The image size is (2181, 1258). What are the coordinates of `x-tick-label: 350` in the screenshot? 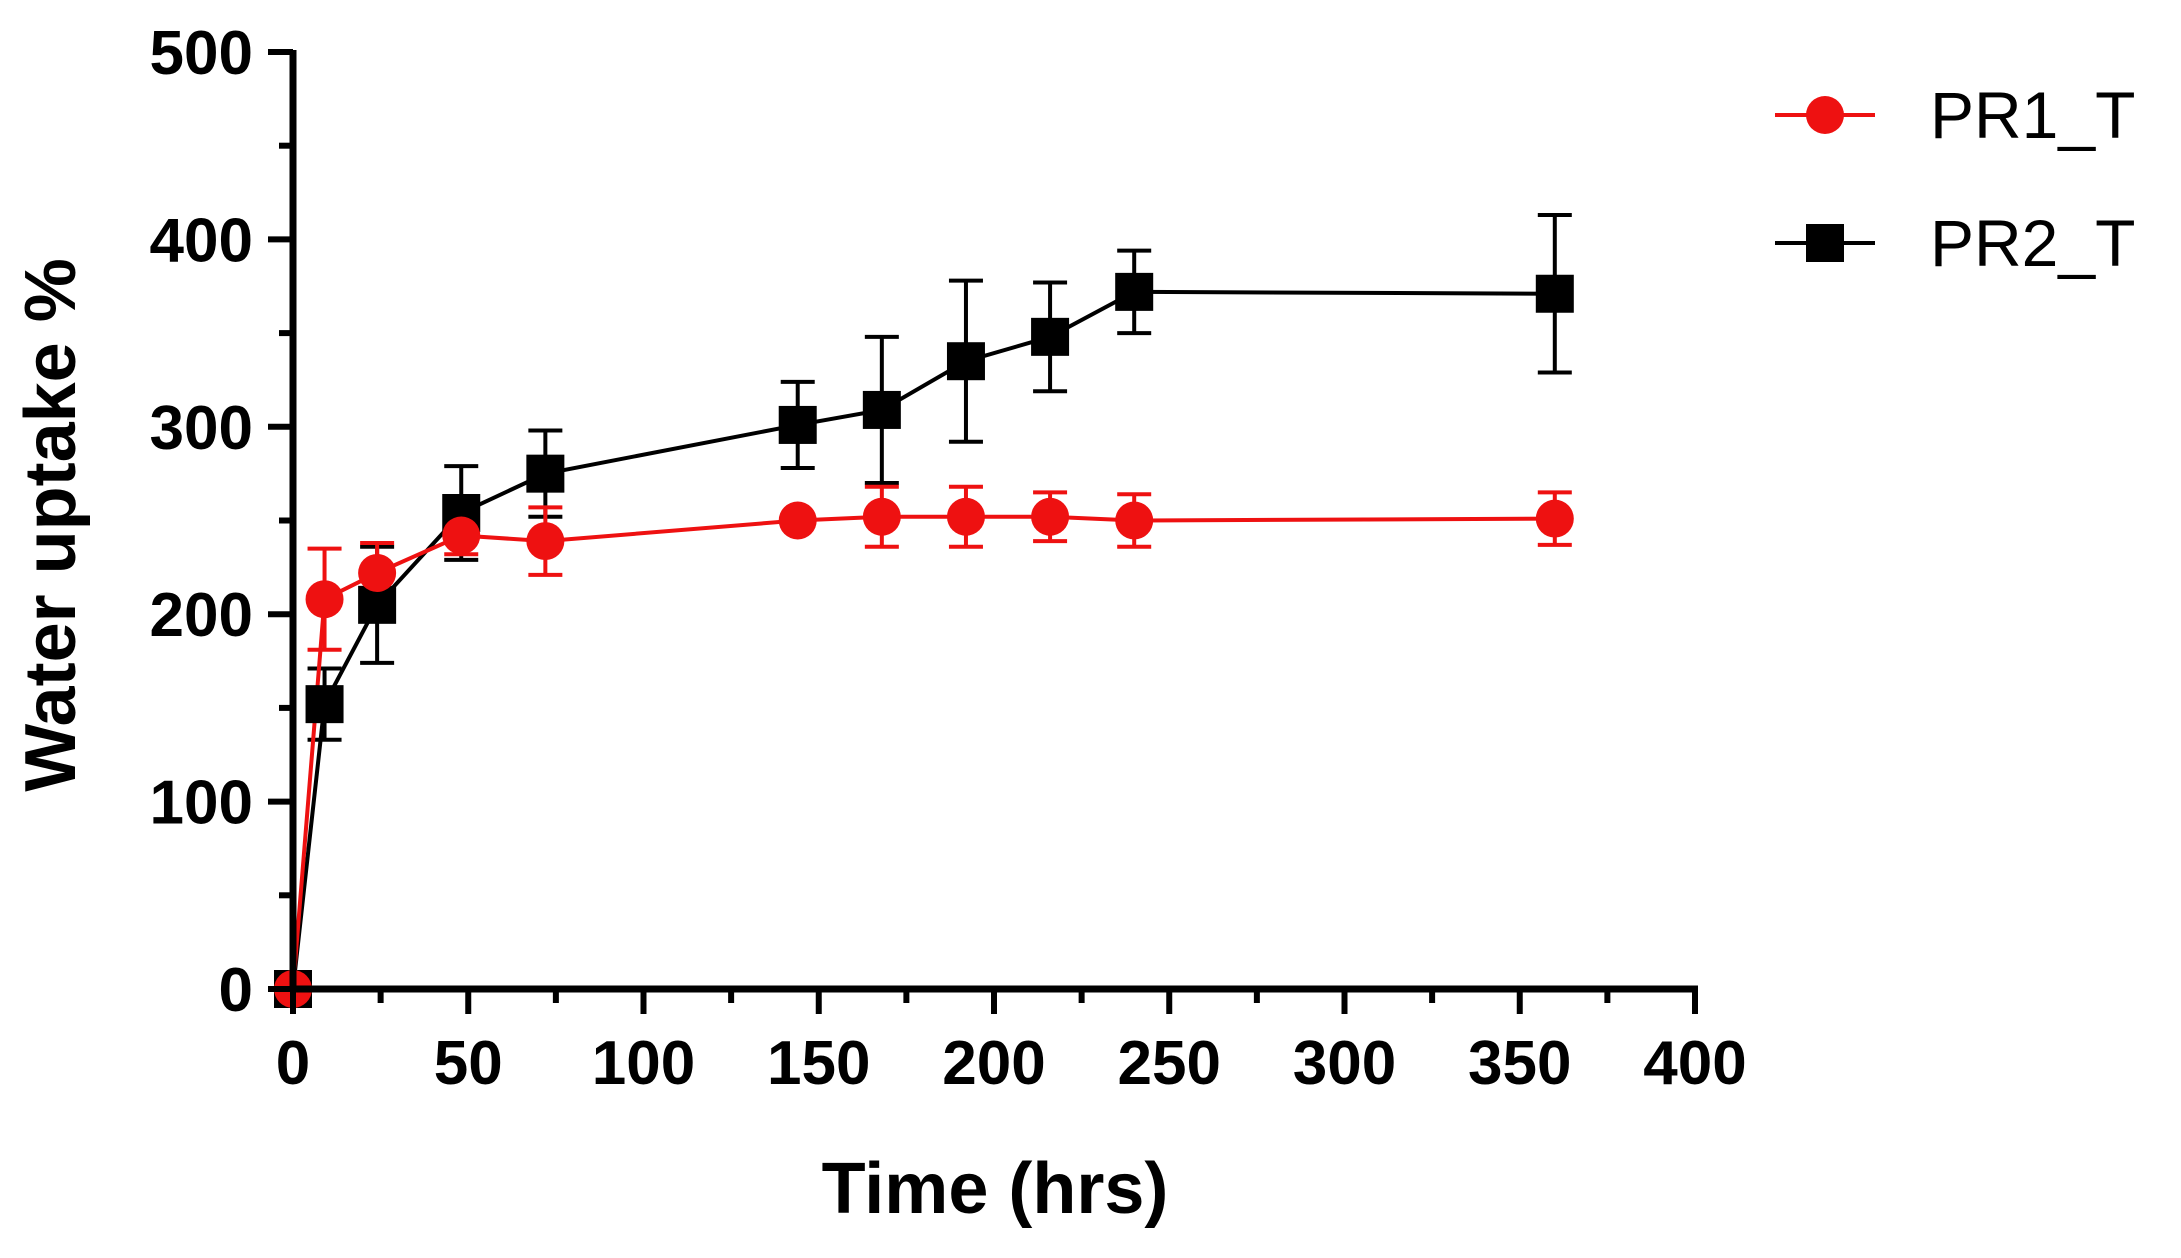 It's located at (1519, 1063).